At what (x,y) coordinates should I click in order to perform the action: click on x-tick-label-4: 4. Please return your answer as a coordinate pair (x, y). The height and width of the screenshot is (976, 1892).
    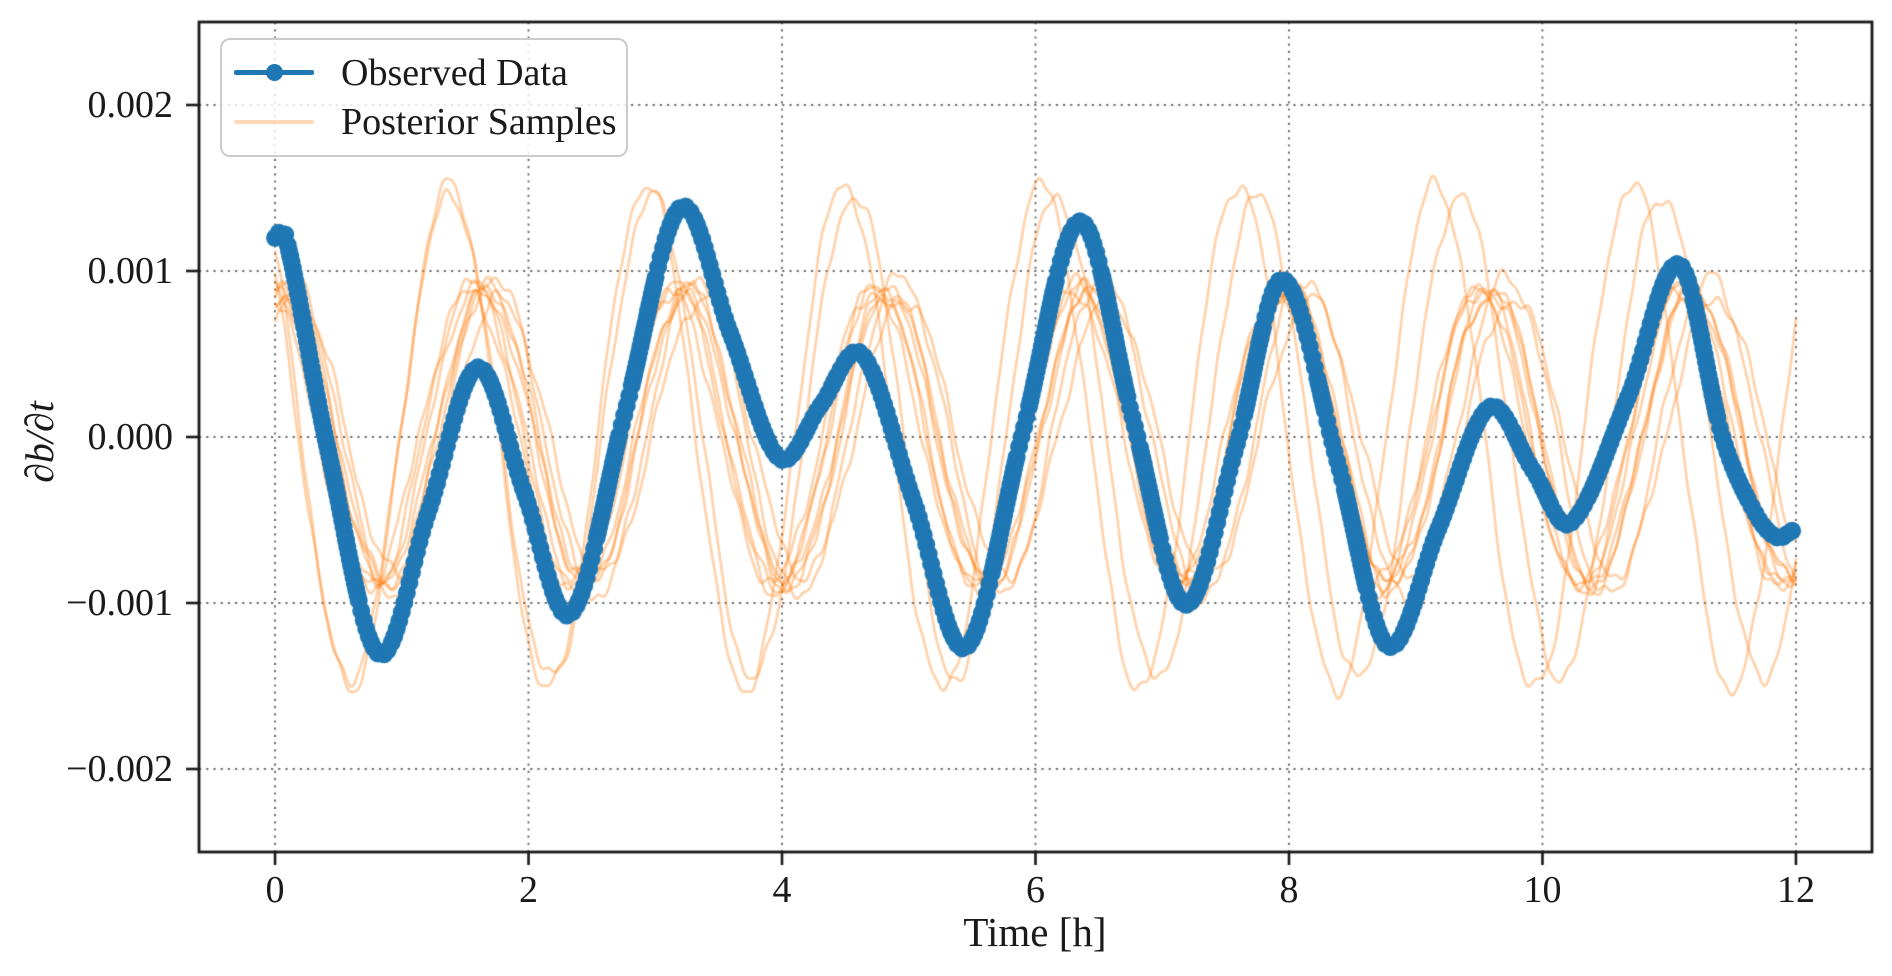
    Looking at the image, I should click on (782, 890).